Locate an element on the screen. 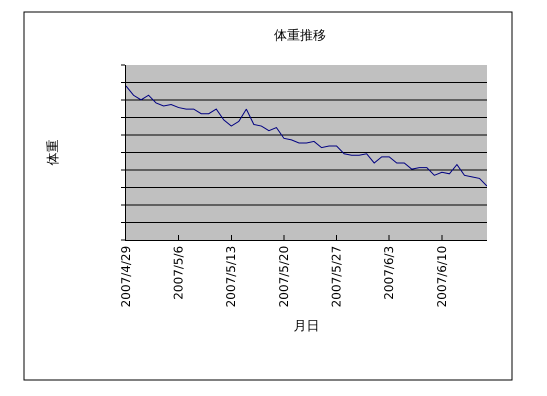  x-tick-label: 2007/6/10 is located at coordinates (441, 277).